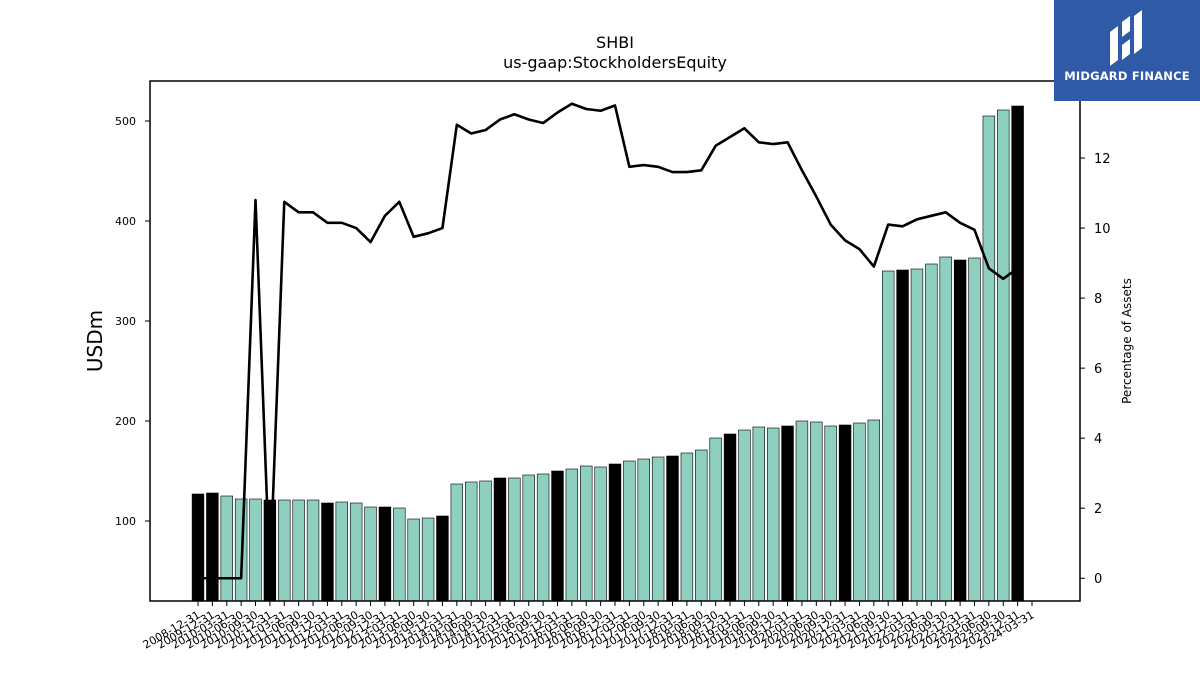  Describe the element at coordinates (1098, 579) in the screenshot. I see `right-tick-label: 0` at that location.